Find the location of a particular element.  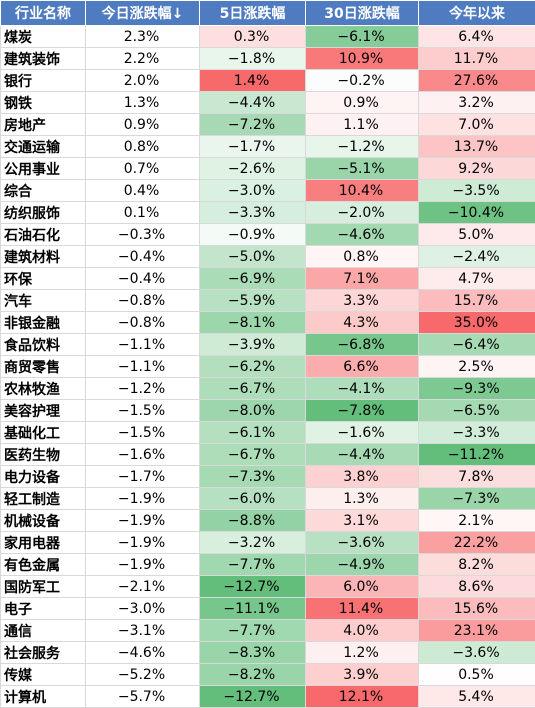

value-cell-ytd: 6.4% is located at coordinates (477, 37).